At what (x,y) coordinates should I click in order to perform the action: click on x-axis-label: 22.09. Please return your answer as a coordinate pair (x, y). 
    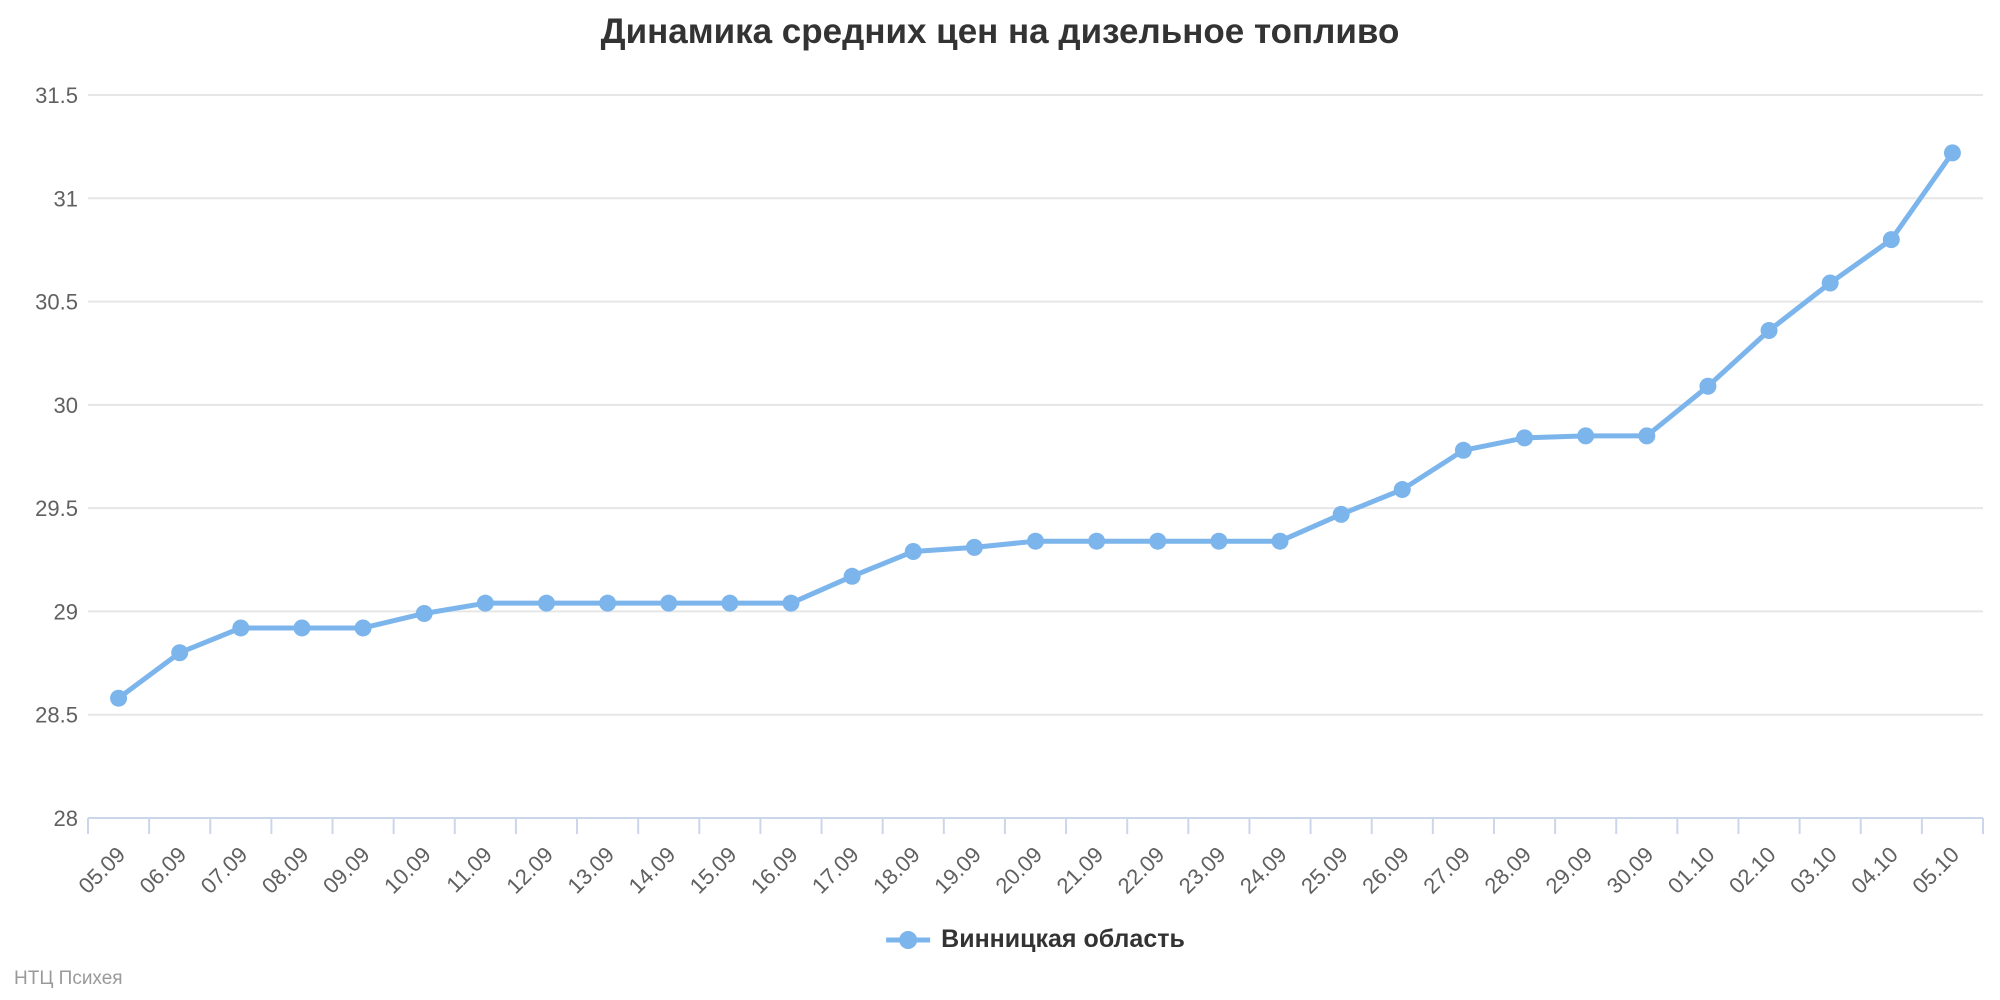
    Looking at the image, I should click on (1141, 870).